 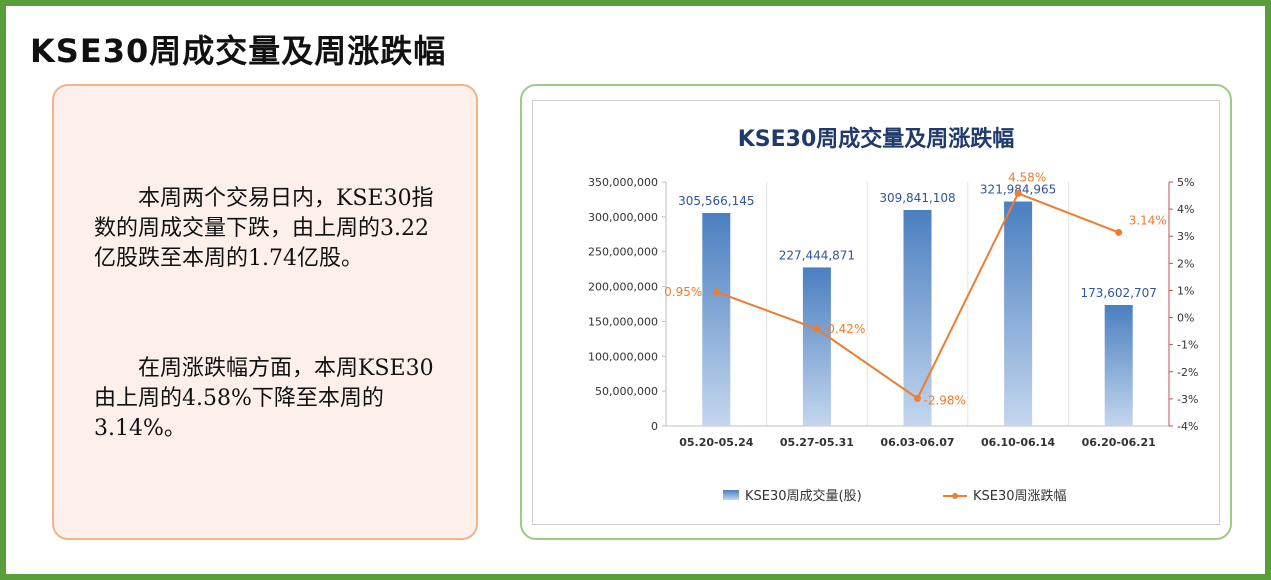 I want to click on right-tick-label: 5%, so click(x=1185, y=182).